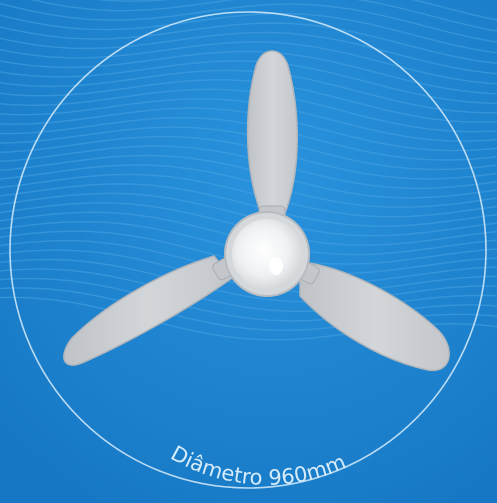 This screenshot has width=497, height=503. What do you see at coordinates (148, 310) in the screenshot?
I see `fan-blade-left` at bounding box center [148, 310].